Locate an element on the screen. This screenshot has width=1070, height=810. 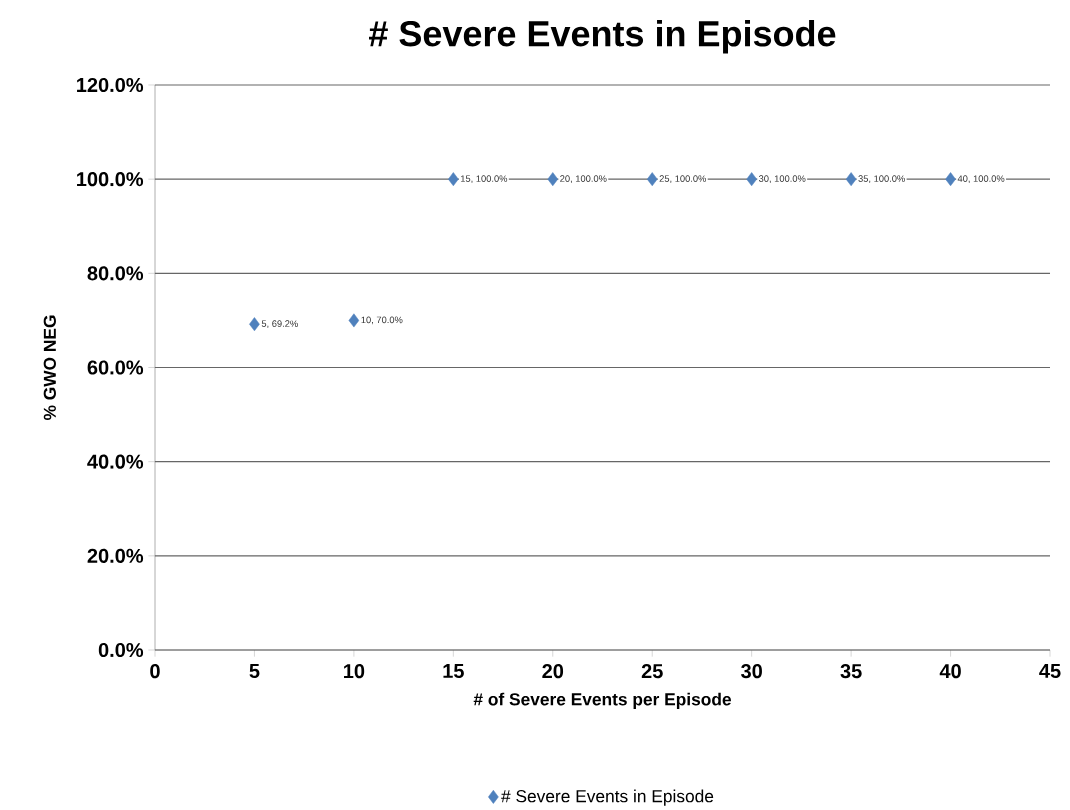
x-tick-label: 45 is located at coordinates (1050, 671).